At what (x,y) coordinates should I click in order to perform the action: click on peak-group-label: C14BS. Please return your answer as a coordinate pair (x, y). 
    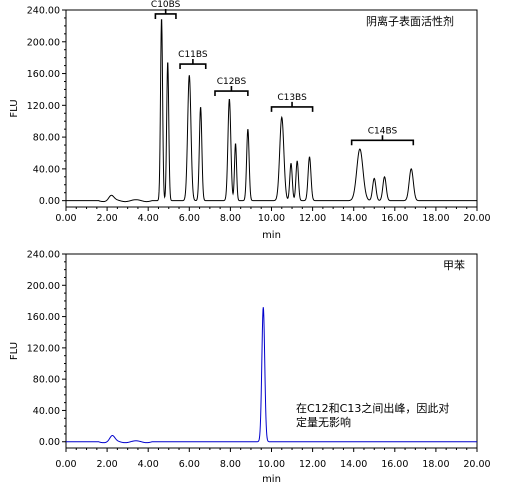
    Looking at the image, I should click on (383, 131).